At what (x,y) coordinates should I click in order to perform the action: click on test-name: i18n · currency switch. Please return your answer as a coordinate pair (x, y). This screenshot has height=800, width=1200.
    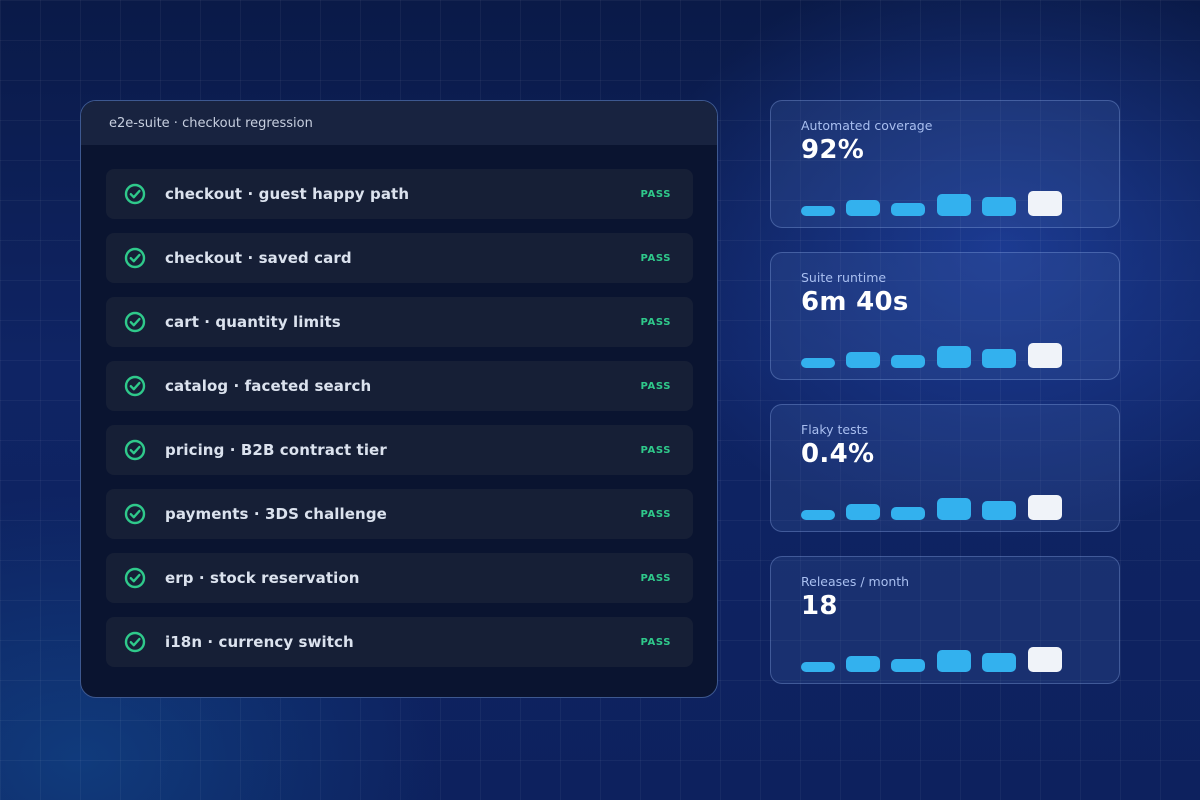
    Looking at the image, I should click on (259, 642).